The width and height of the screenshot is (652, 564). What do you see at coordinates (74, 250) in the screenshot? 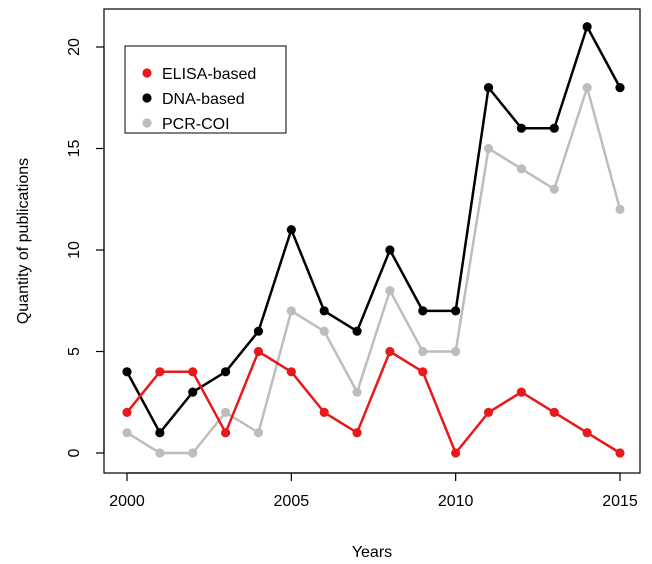
I see `y-tick-label: 10` at bounding box center [74, 250].